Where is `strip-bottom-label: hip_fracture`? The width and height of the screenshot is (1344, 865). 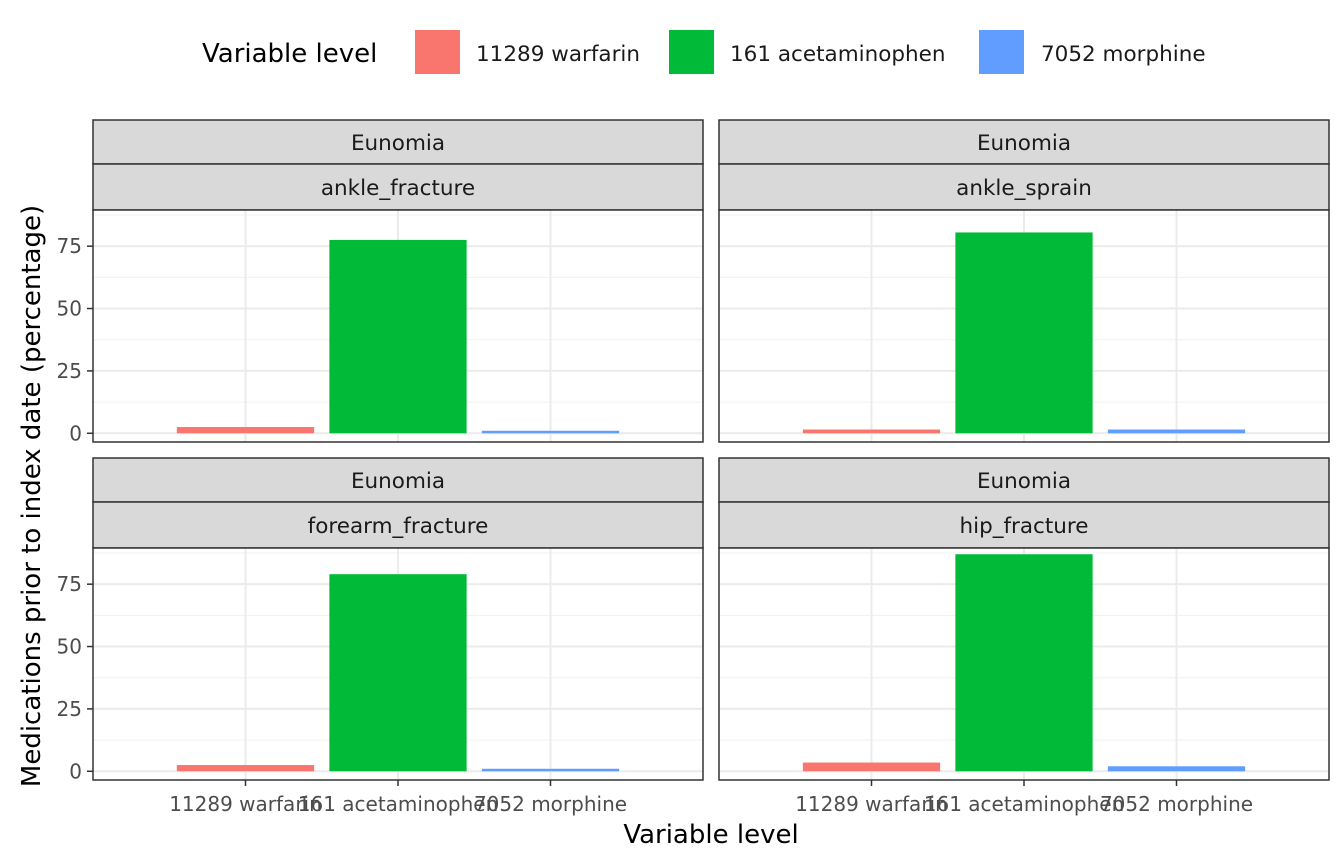
strip-bottom-label: hip_fracture is located at coordinates (1023, 526).